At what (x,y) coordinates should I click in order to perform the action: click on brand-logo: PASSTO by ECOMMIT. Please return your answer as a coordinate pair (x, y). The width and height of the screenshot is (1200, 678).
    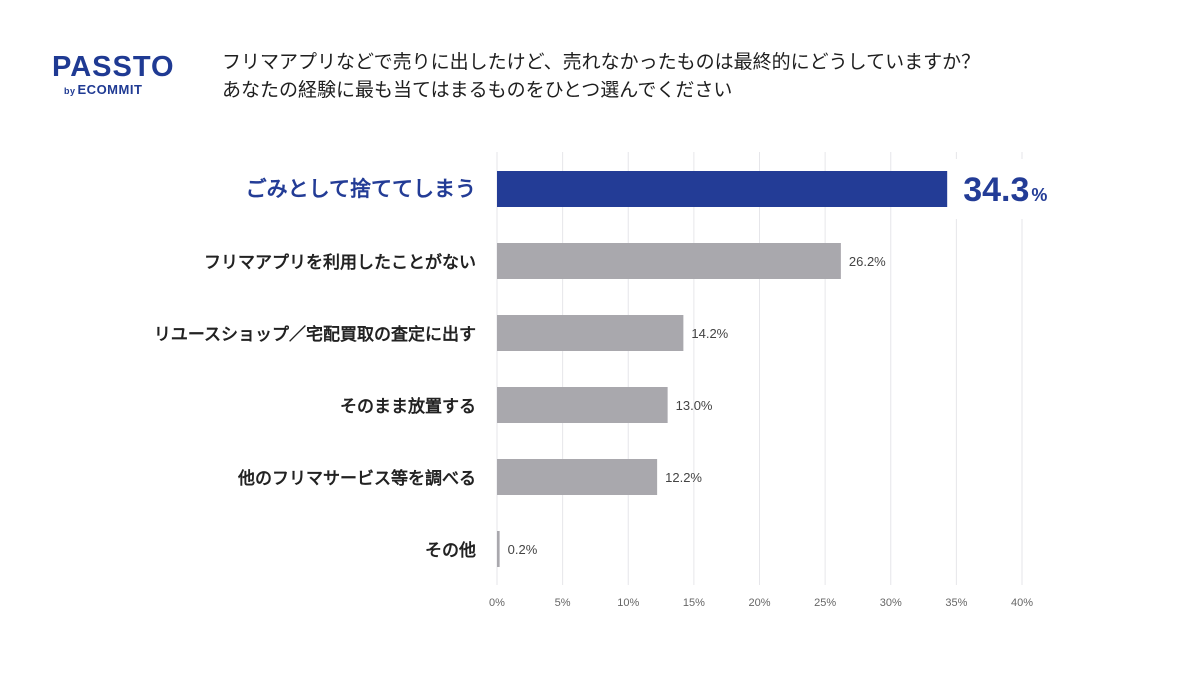
    Looking at the image, I should click on (114, 75).